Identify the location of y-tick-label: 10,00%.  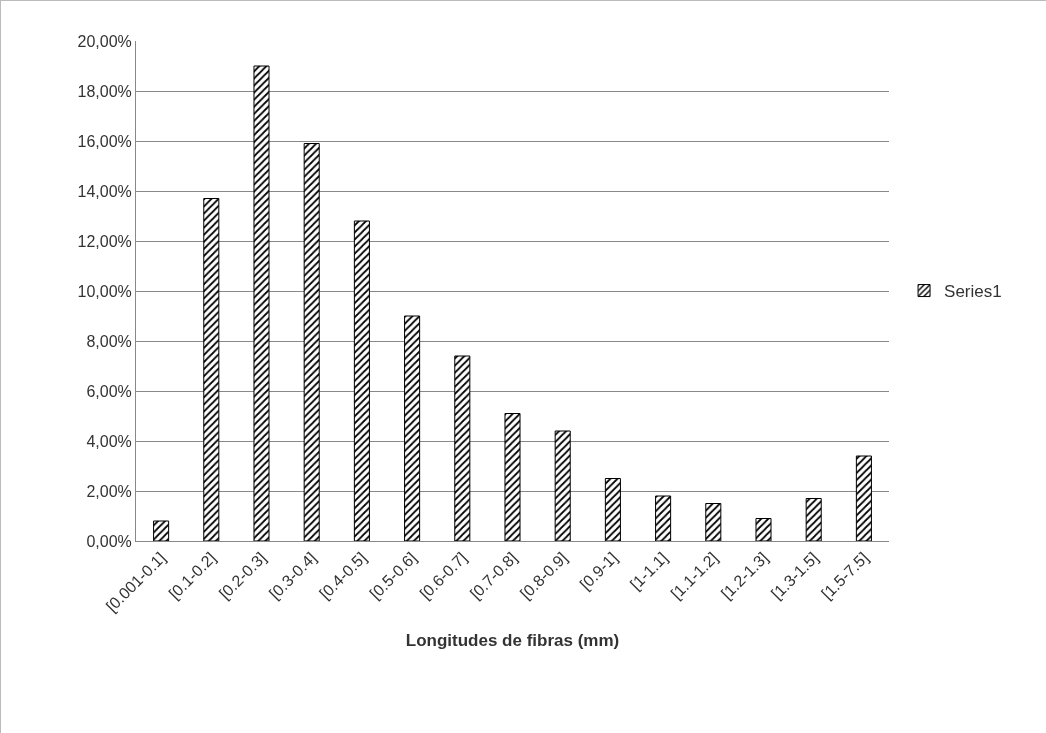
(104, 291).